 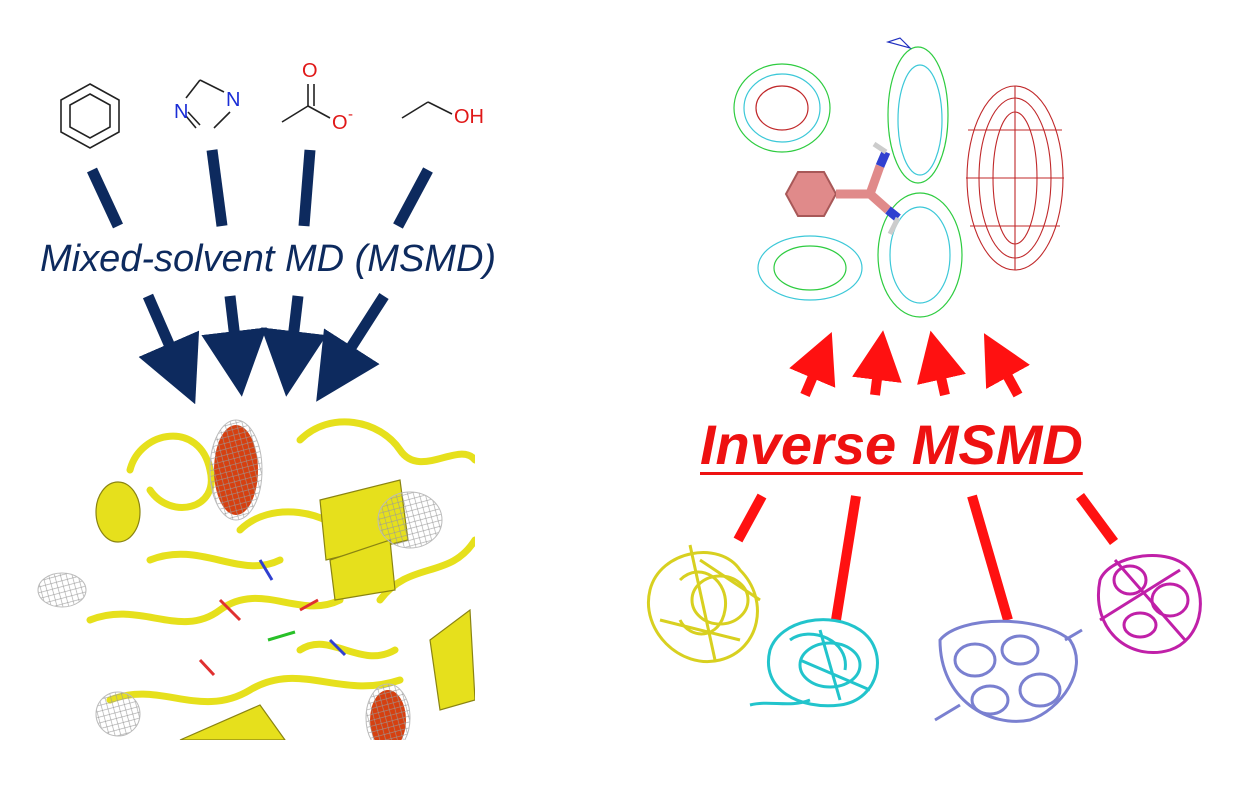 I want to click on msmd-arrows-top, so click(x=260, y=189).